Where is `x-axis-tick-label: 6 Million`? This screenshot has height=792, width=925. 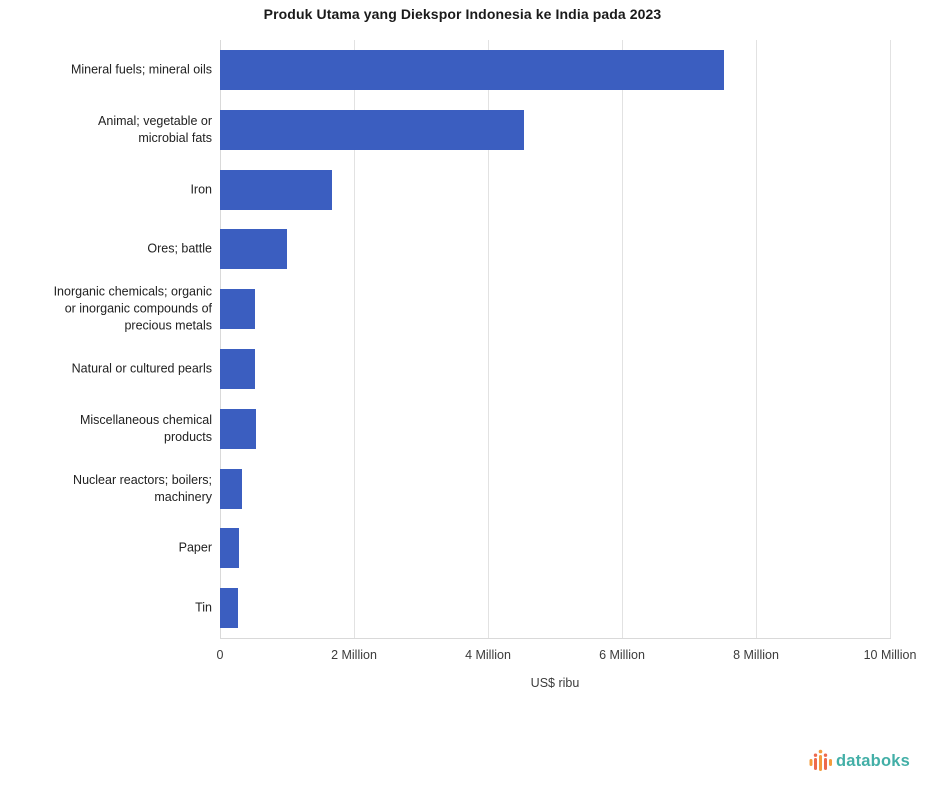 x-axis-tick-label: 6 Million is located at coordinates (622, 655).